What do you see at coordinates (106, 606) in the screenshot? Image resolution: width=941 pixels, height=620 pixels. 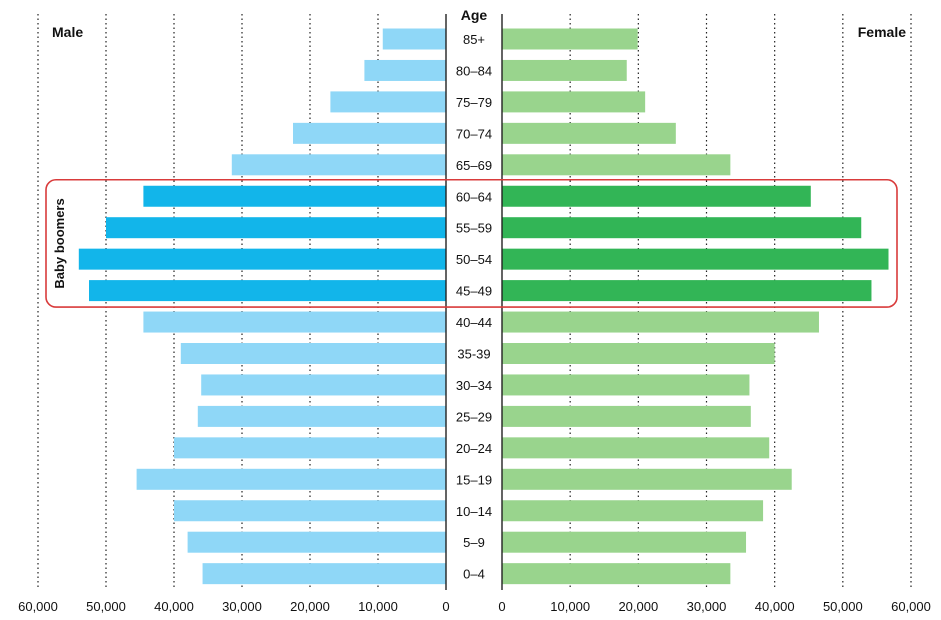 I see `tick-label-male: 50,000` at bounding box center [106, 606].